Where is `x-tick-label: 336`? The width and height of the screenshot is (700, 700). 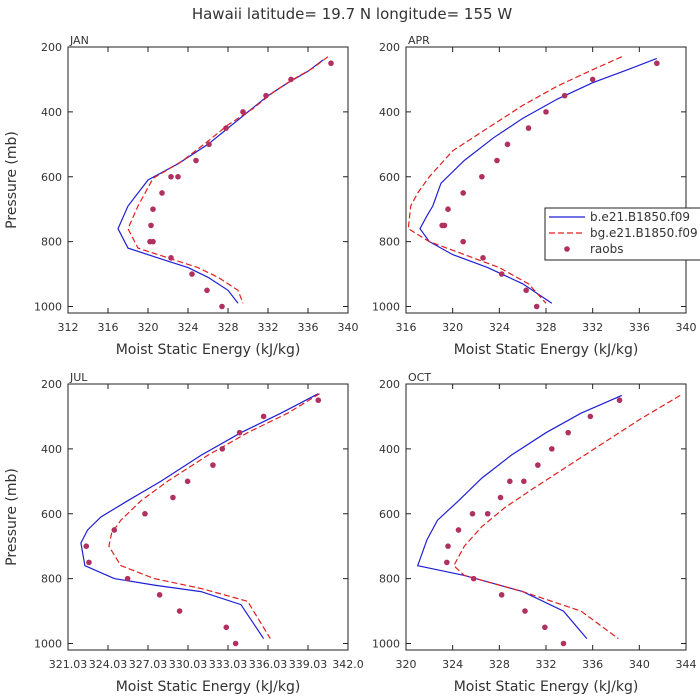
x-tick-label: 336 is located at coordinates (592, 664).